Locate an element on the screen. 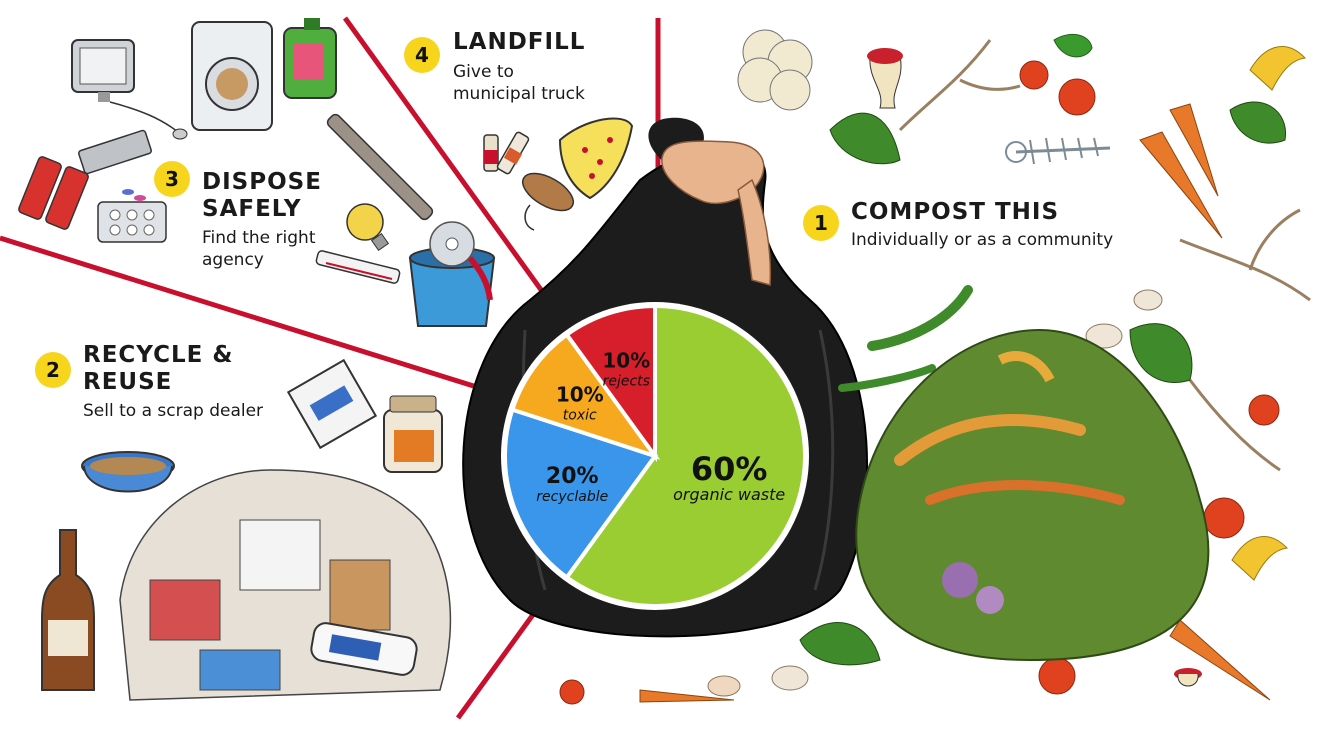 The width and height of the screenshot is (1326, 740). light-bulb-icon is located at coordinates (368, 227).